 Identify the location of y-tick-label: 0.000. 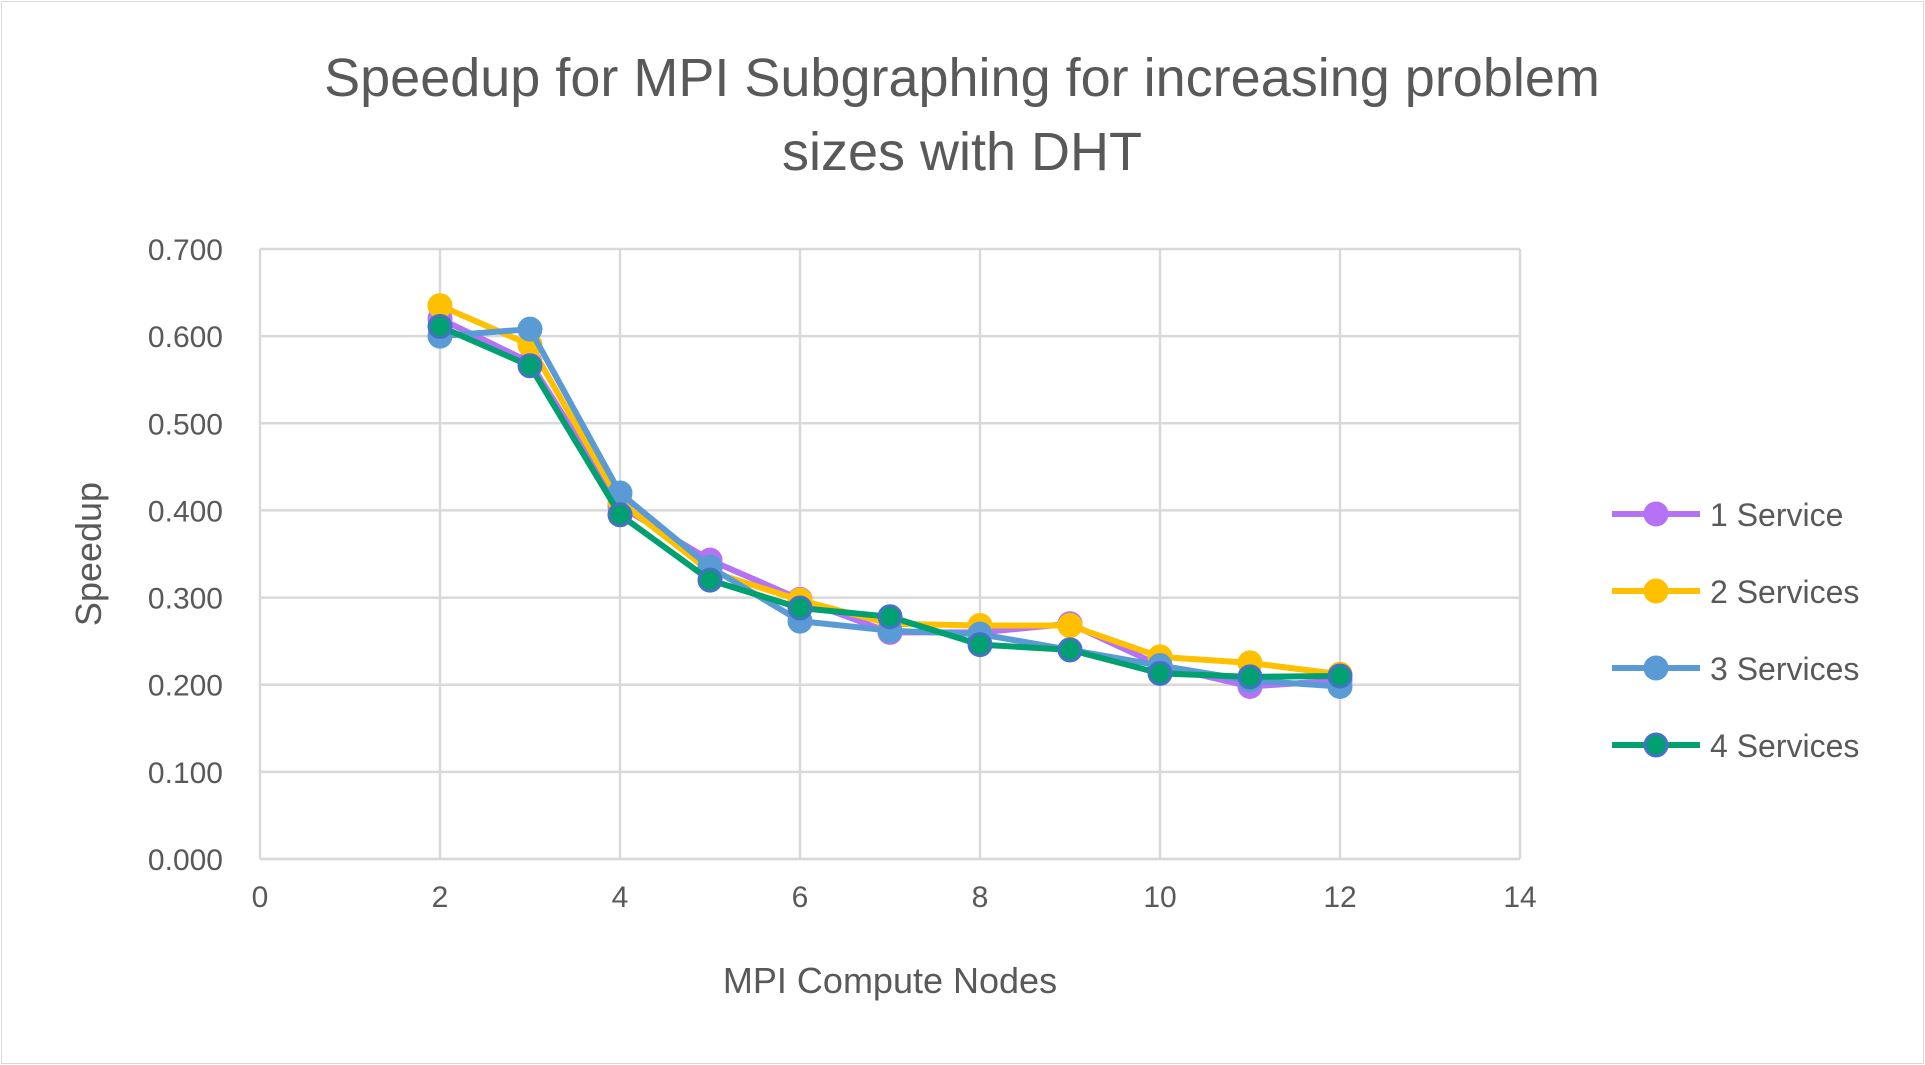
(185, 860).